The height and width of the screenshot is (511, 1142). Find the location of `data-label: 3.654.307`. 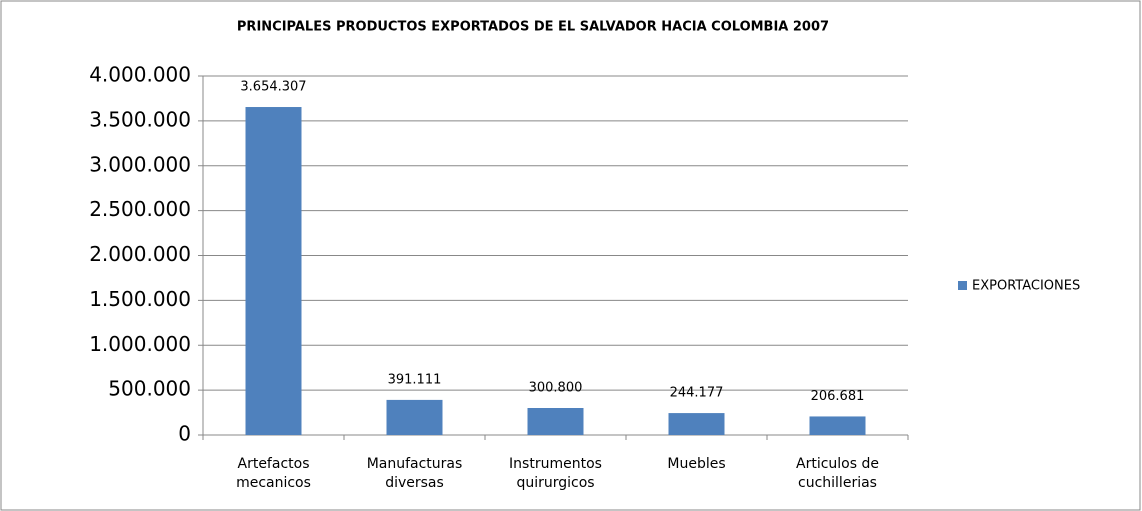

data-label: 3.654.307 is located at coordinates (273, 87).